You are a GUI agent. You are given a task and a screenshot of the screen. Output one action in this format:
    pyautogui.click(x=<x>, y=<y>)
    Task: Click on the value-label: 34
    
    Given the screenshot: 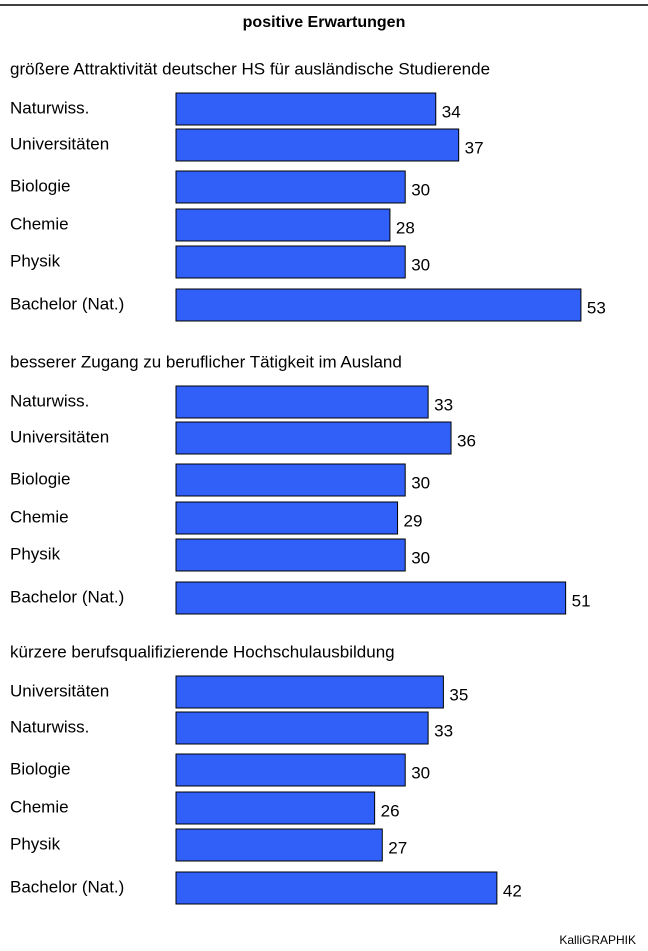 What is the action you would take?
    pyautogui.click(x=451, y=111)
    